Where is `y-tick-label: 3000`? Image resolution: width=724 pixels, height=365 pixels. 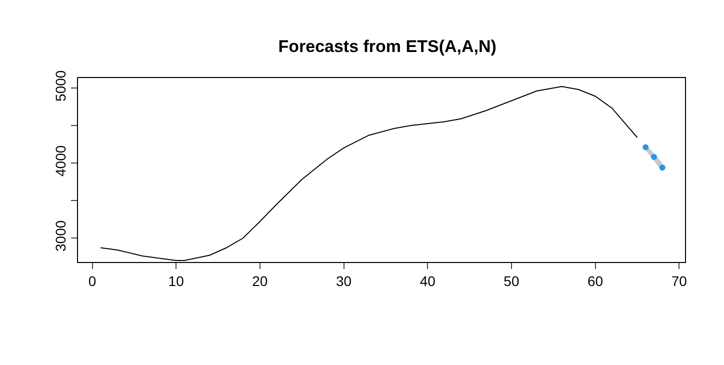
y-tick-label: 3000 is located at coordinates (60, 236).